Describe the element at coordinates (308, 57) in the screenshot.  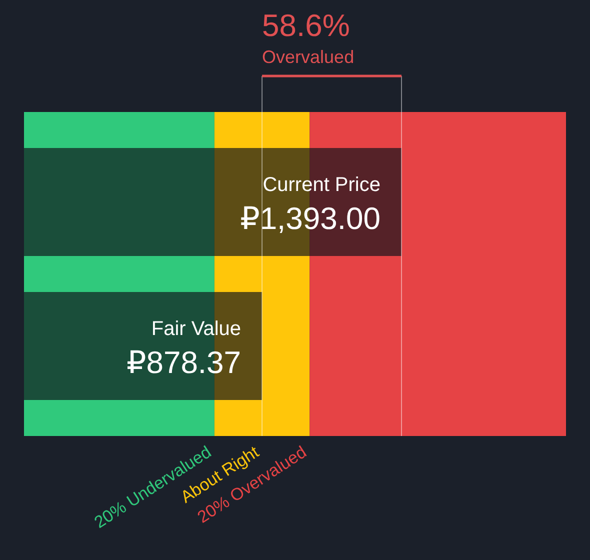
I see `text: Overvalued` at that location.